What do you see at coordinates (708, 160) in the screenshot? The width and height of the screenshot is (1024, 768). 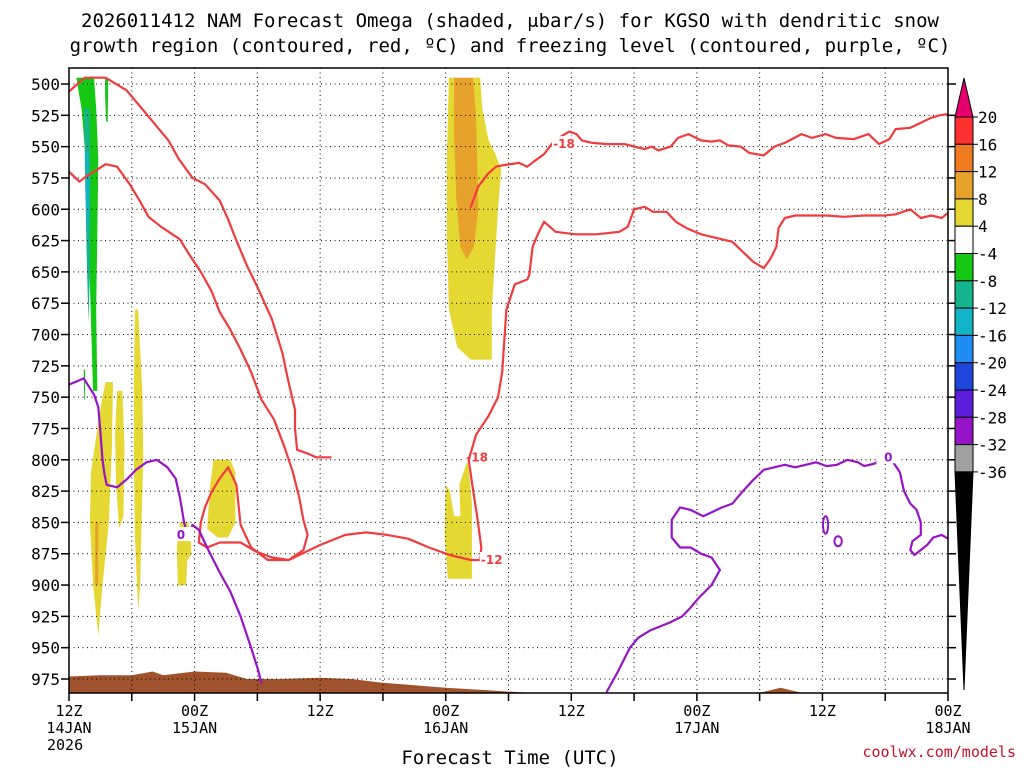 I see `dgz-minus-18-b-line` at bounding box center [708, 160].